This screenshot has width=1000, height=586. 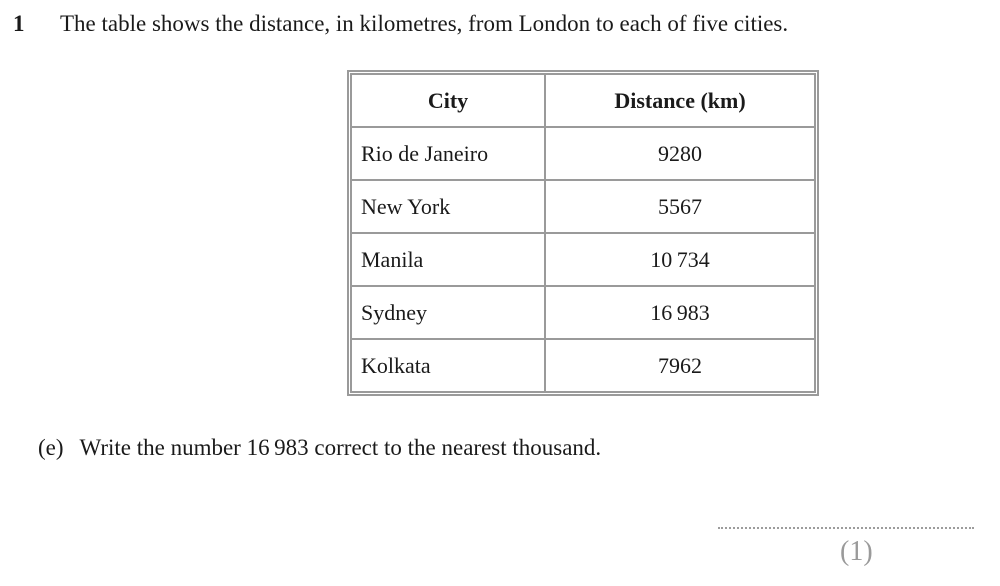 I want to click on answer-dotted-line, so click(x=846, y=523).